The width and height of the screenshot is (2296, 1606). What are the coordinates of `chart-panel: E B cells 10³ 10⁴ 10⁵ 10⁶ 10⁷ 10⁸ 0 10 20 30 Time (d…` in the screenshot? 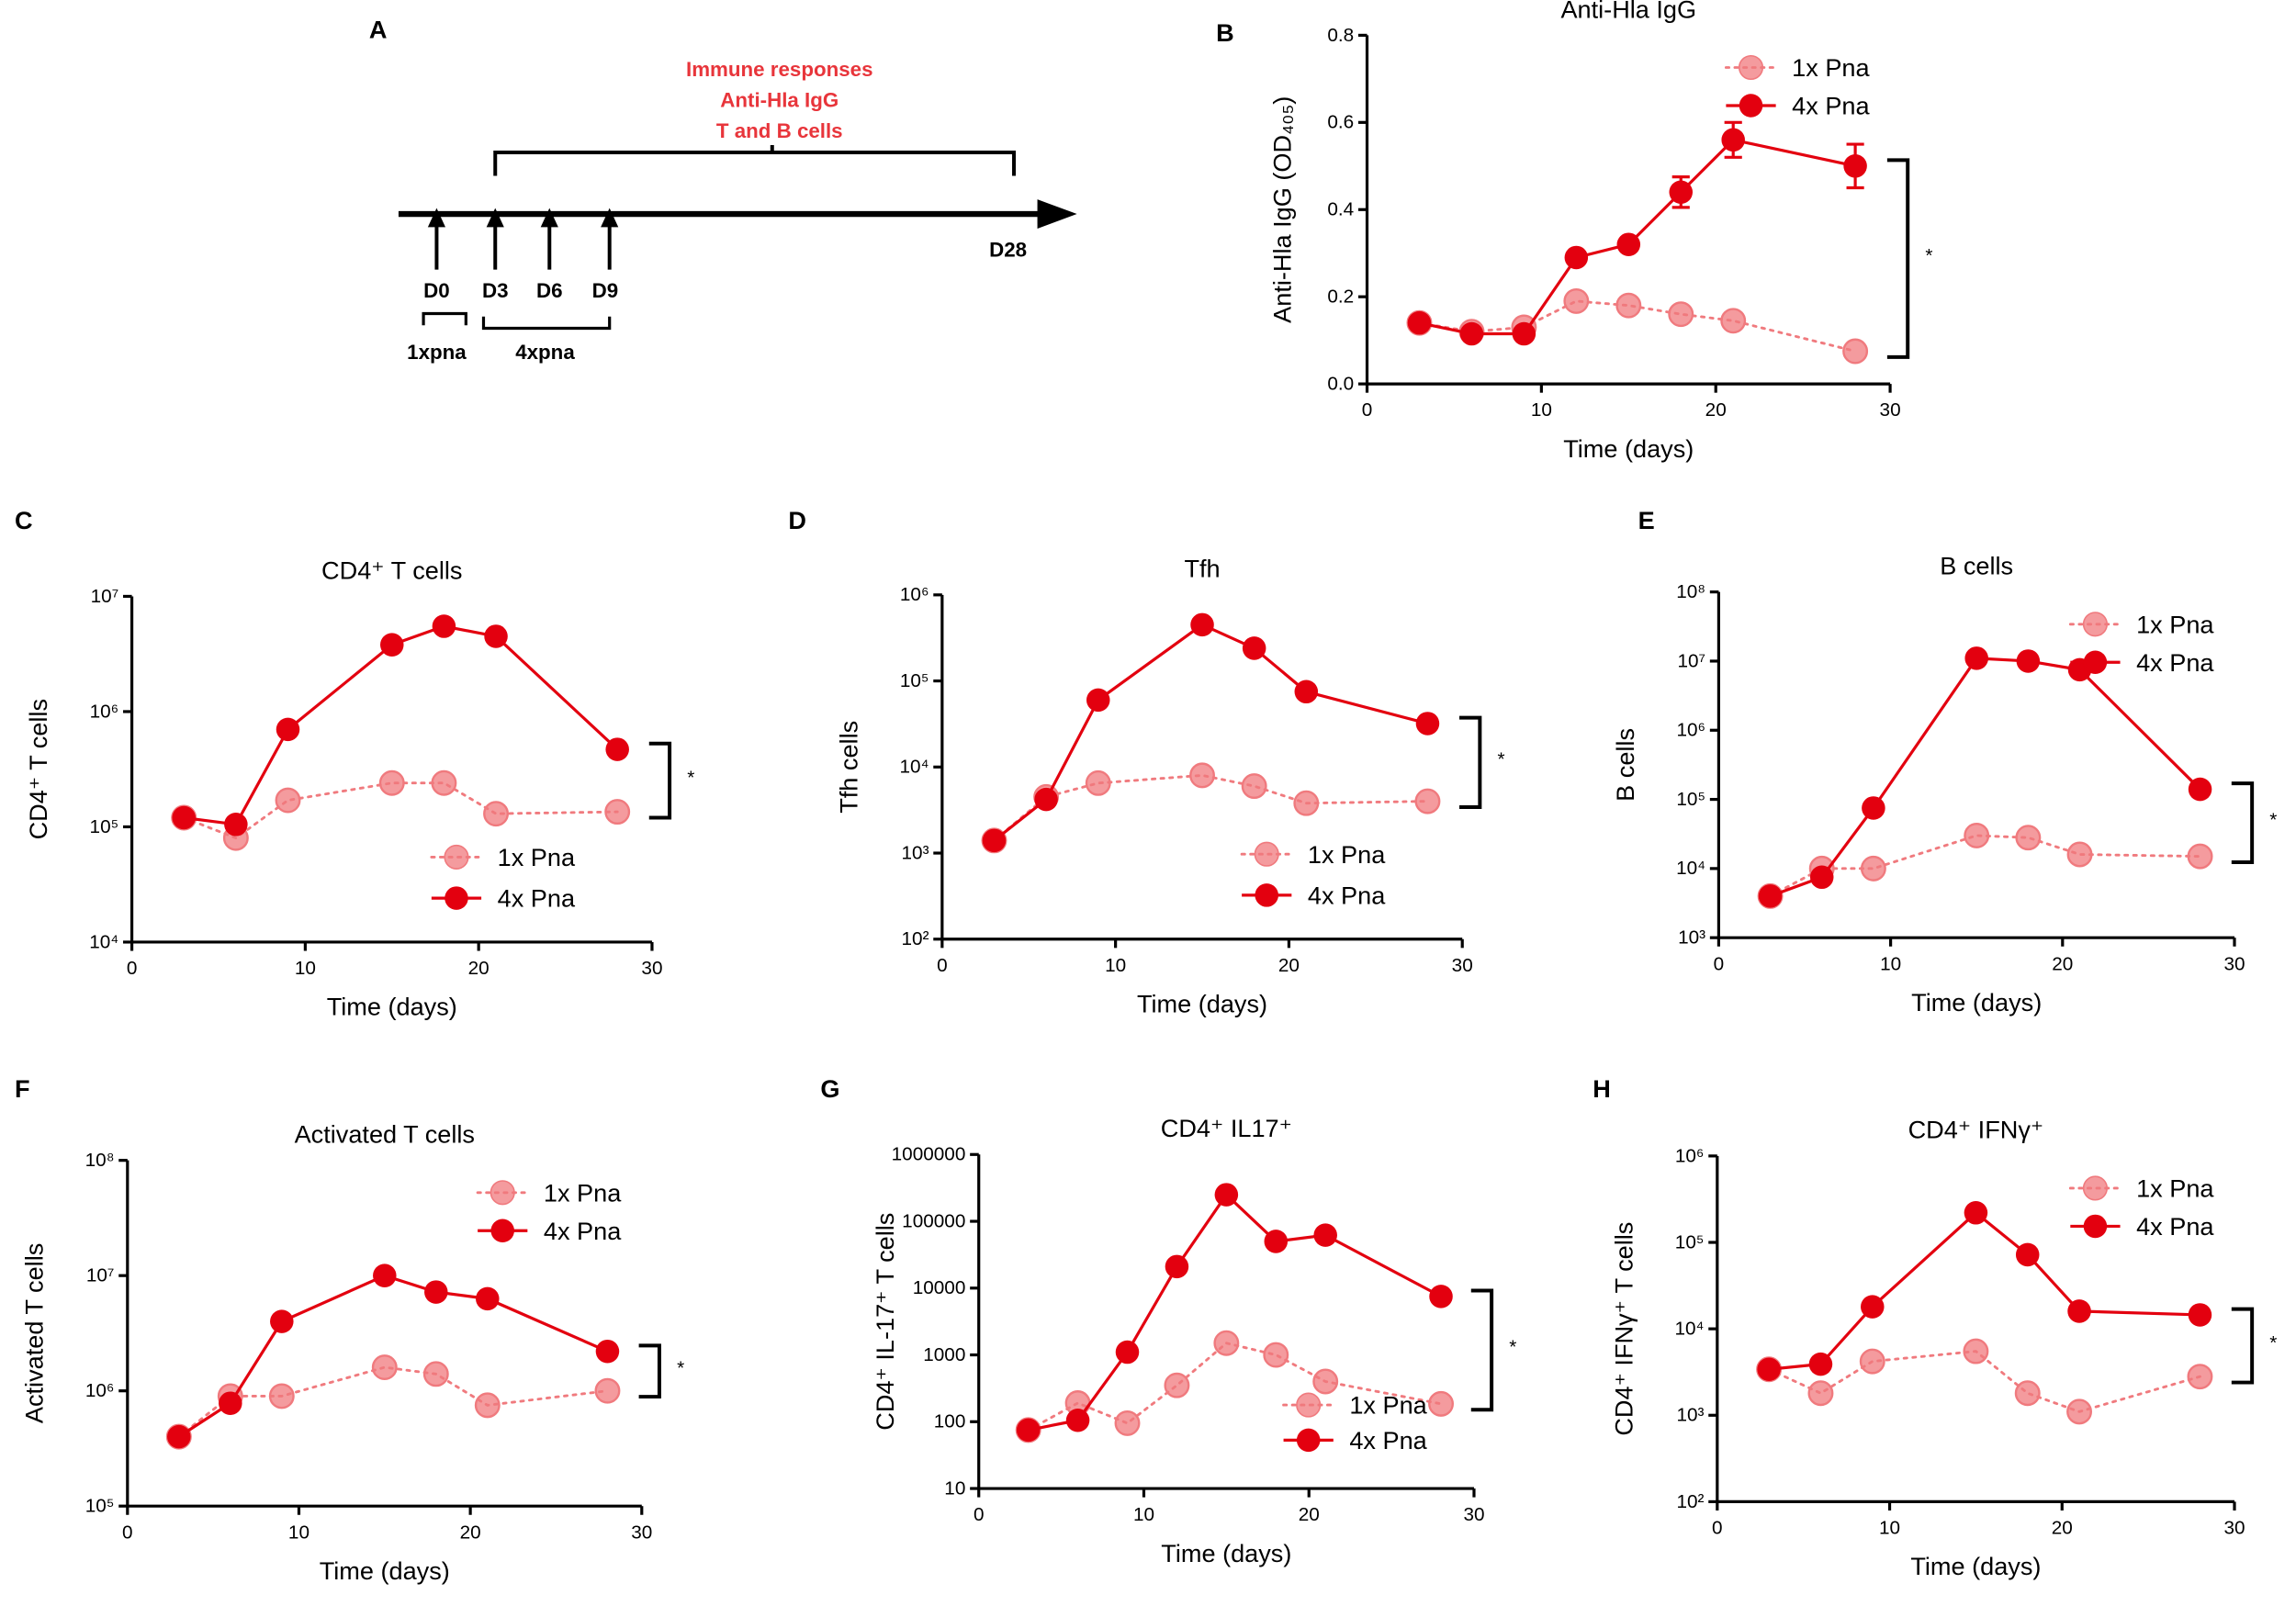 It's located at (1944, 761).